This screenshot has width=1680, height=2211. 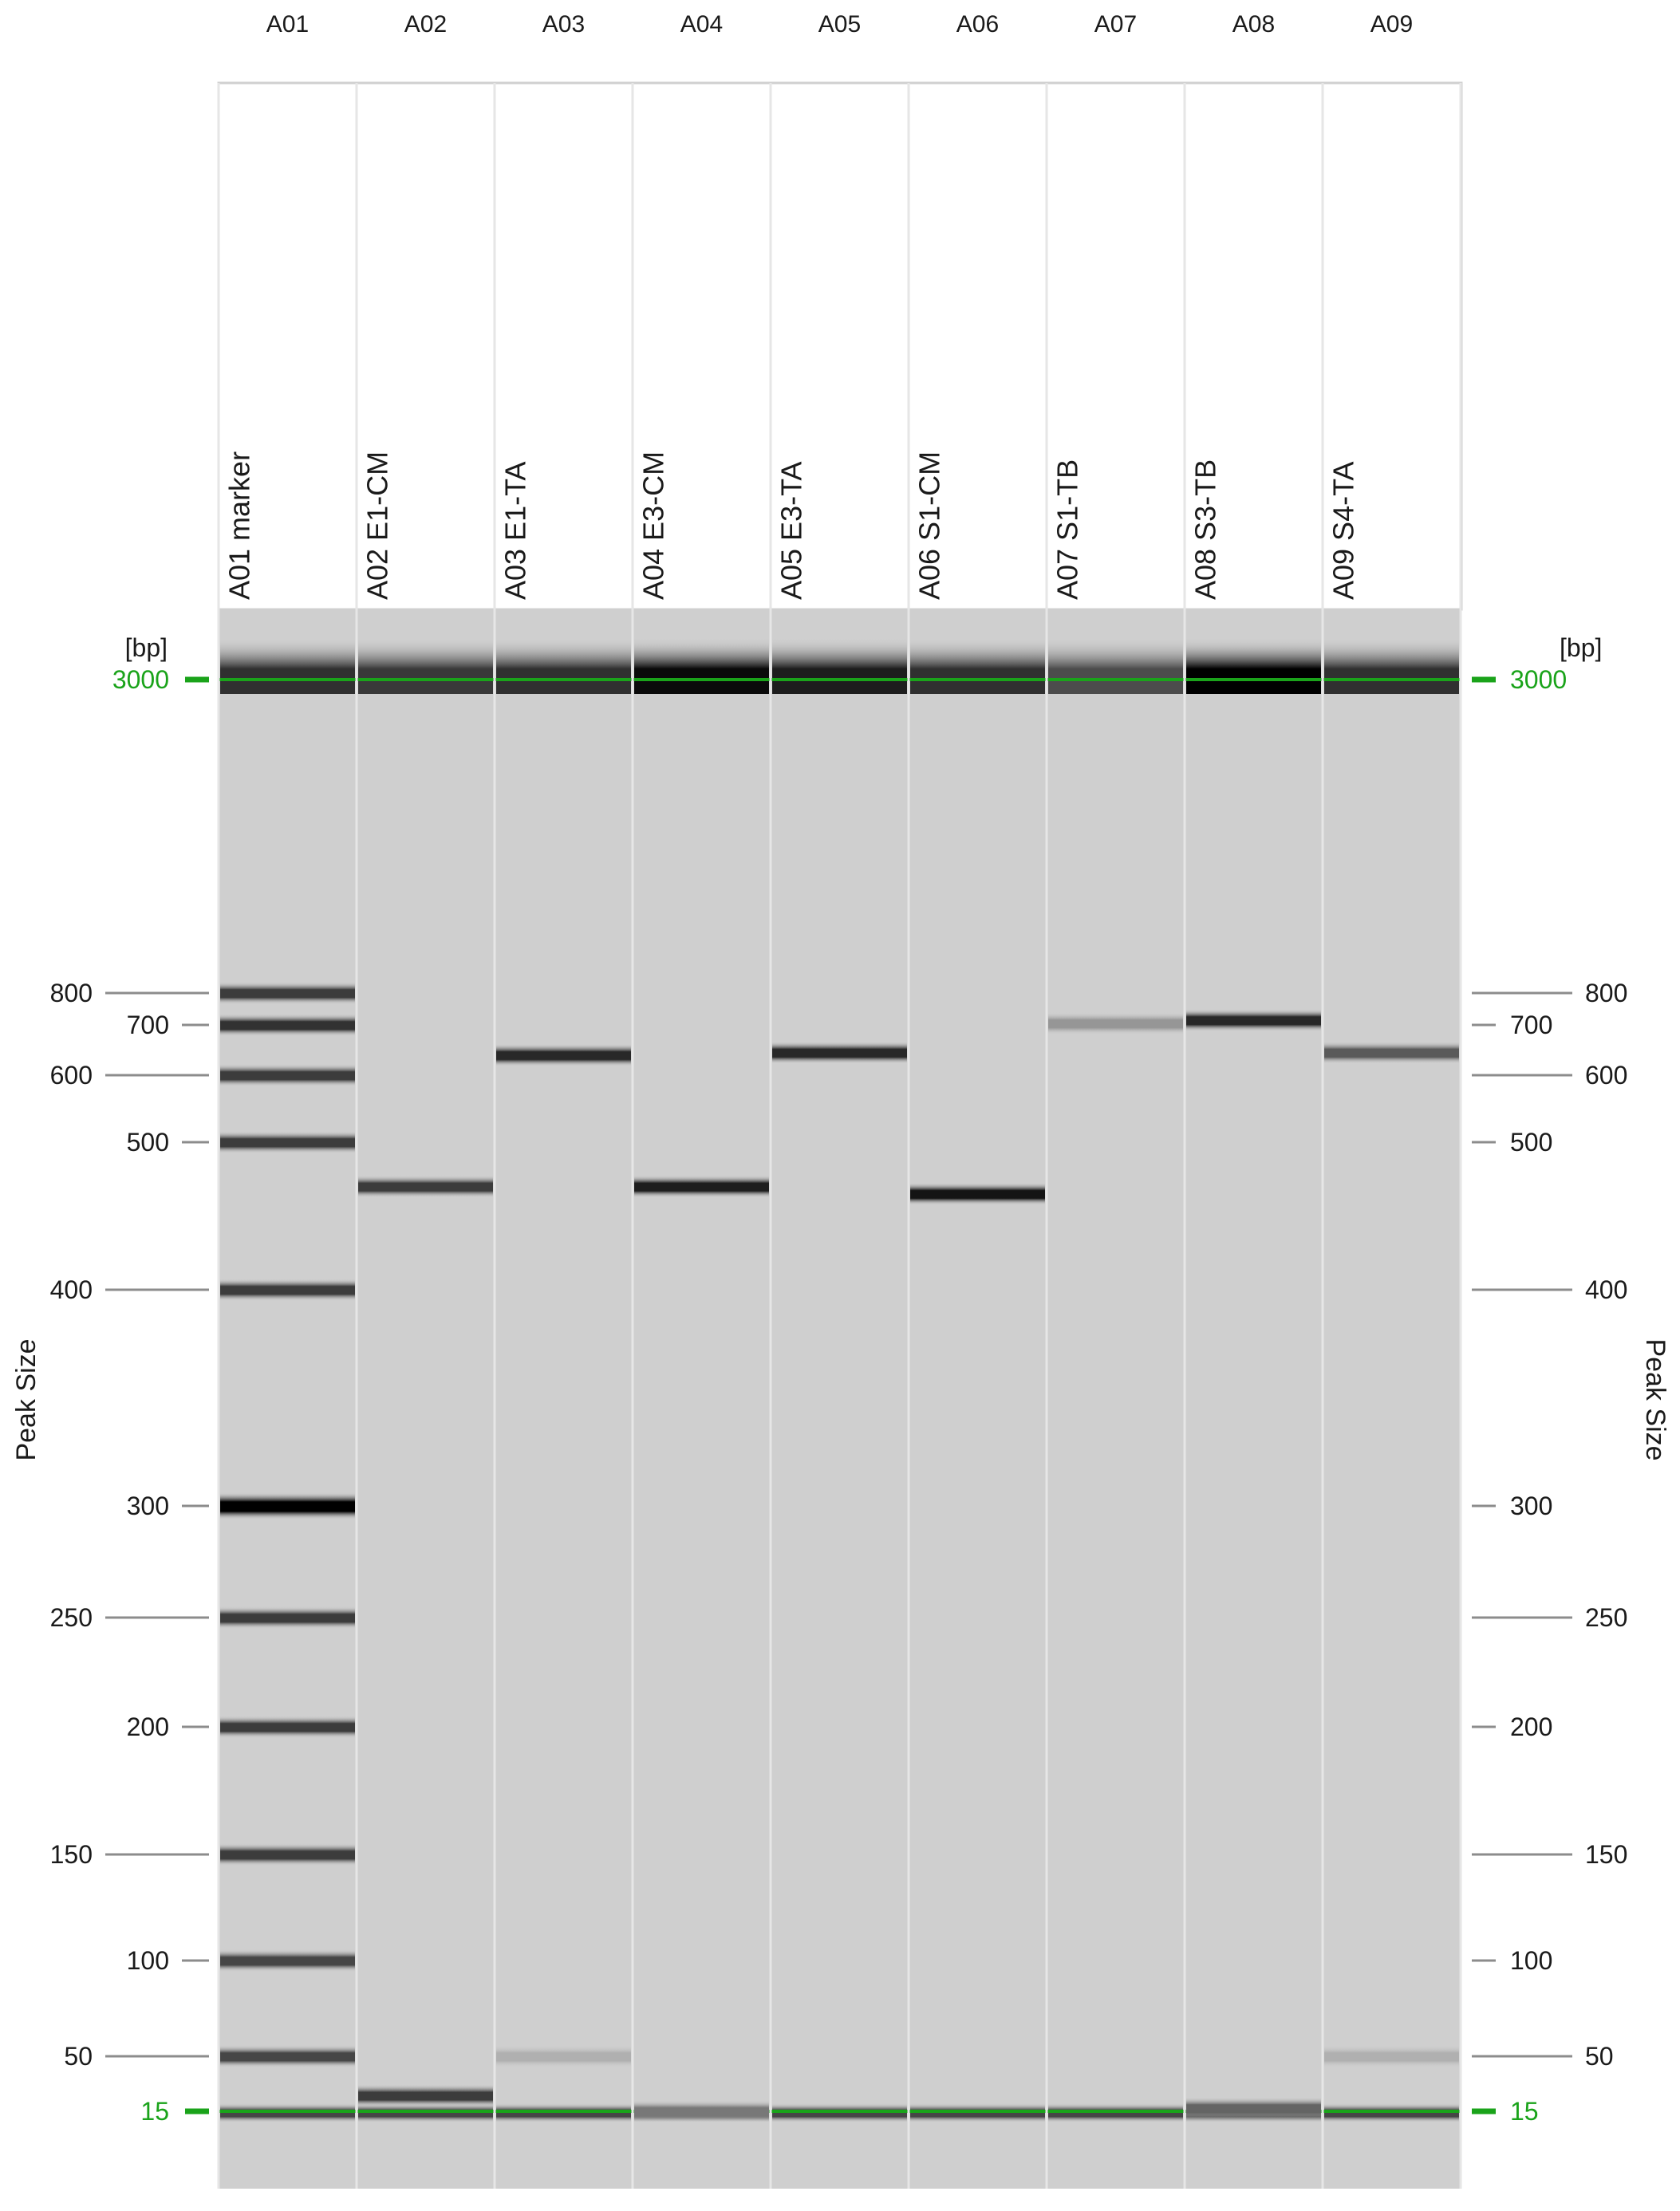 I want to click on band-a01-400bp, so click(x=287, y=1290).